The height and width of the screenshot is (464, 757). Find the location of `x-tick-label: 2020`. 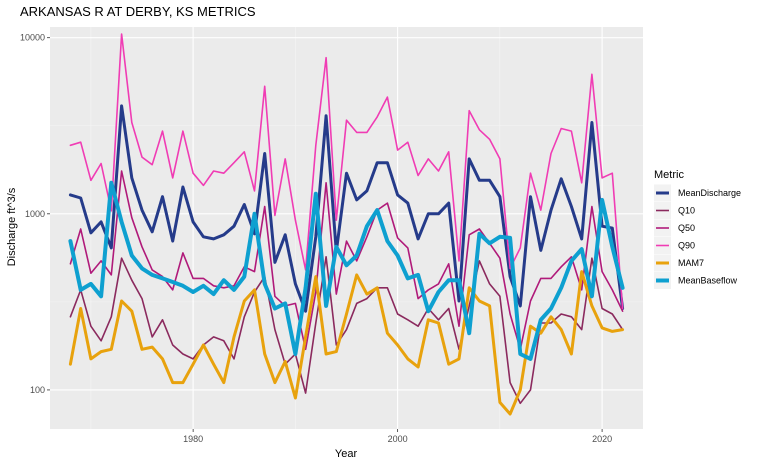

x-tick-label: 2020 is located at coordinates (602, 439).